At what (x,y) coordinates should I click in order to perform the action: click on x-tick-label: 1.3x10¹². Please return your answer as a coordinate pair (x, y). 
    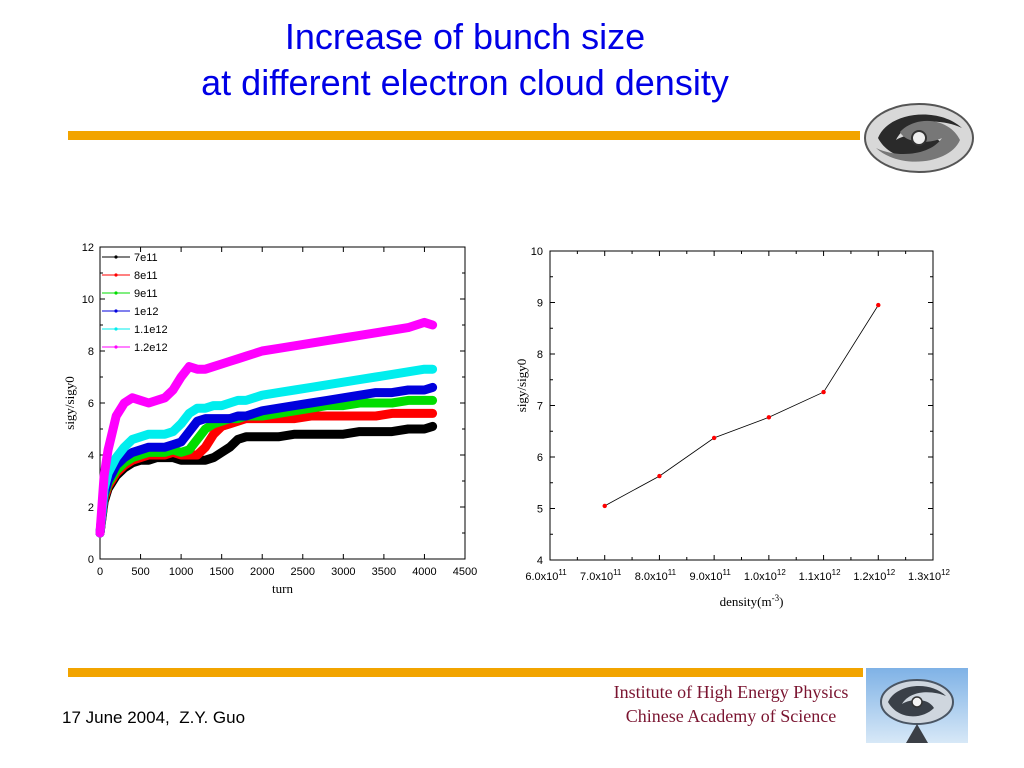
    Looking at the image, I should click on (929, 575).